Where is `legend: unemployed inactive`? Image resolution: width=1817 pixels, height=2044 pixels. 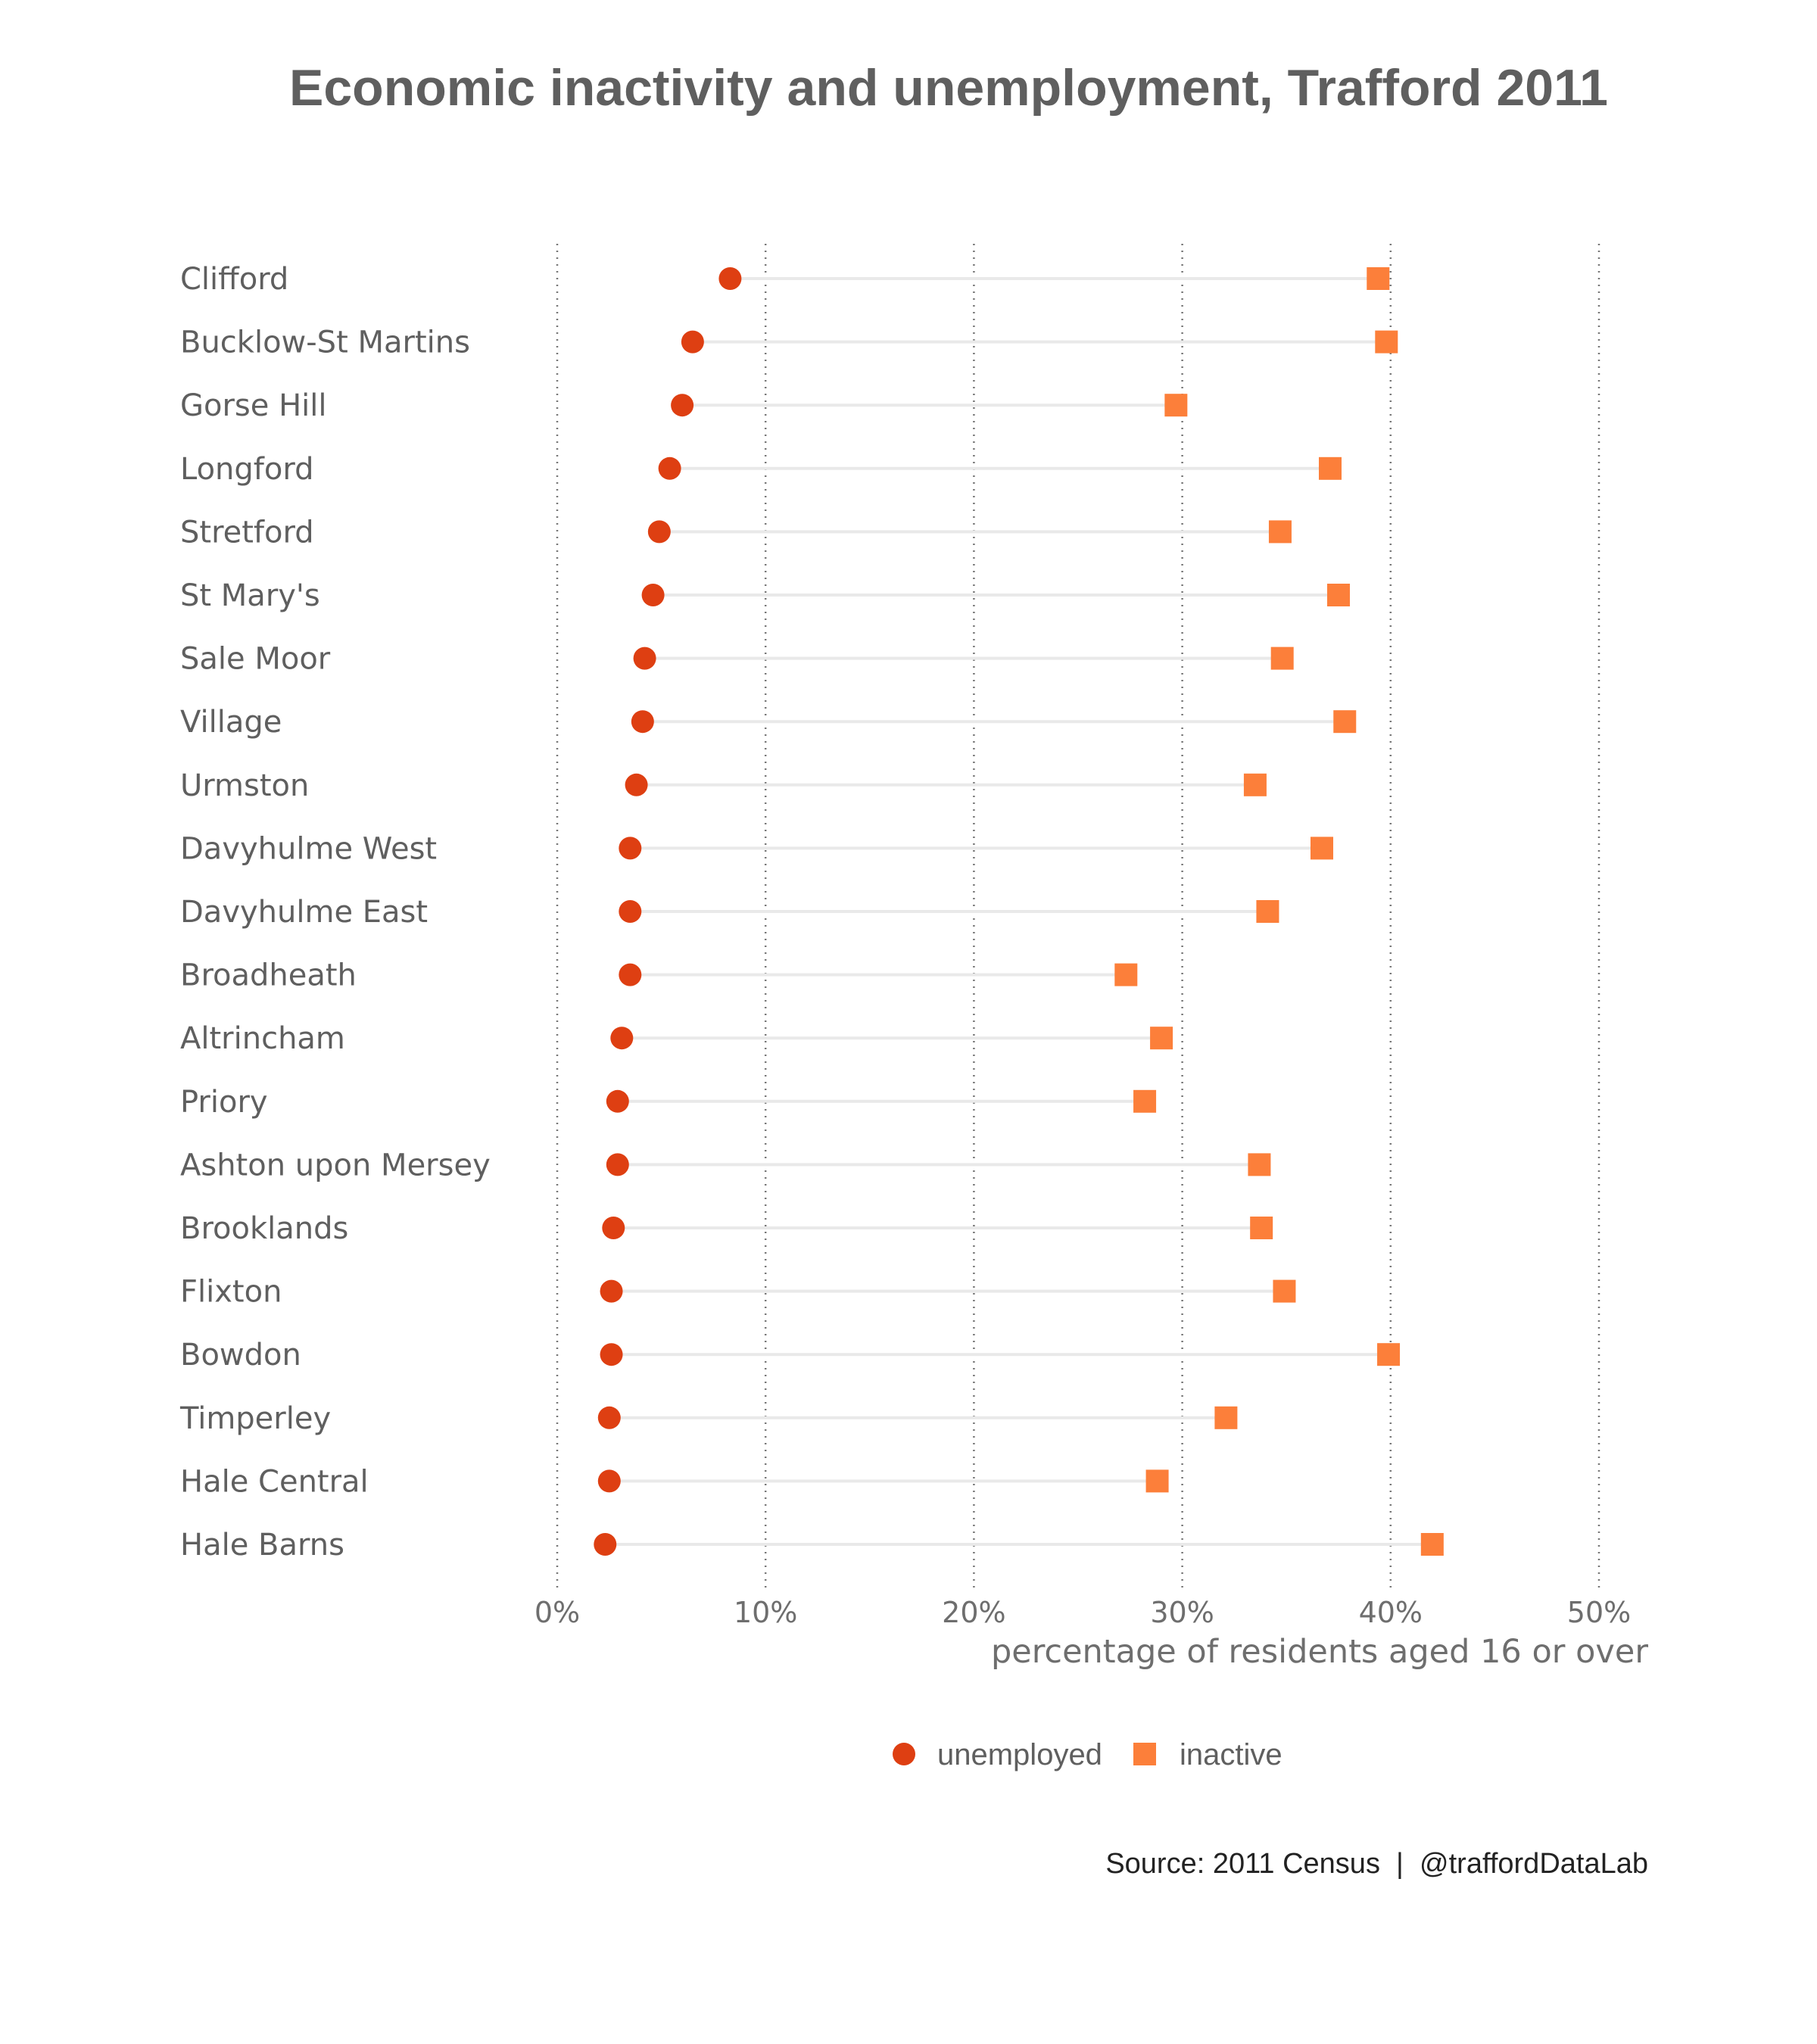
legend: unemployed inactive is located at coordinates (1087, 1755).